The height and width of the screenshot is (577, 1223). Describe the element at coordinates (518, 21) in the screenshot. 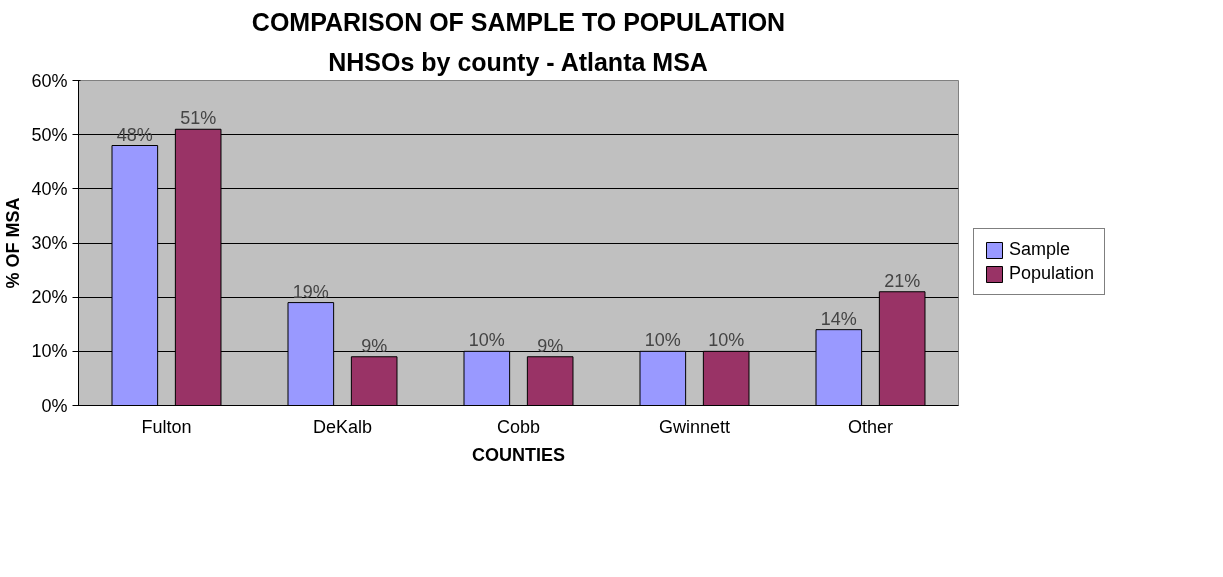

I see `chart-title: COMPARISON OF SAMPLE TO POPULATION` at that location.